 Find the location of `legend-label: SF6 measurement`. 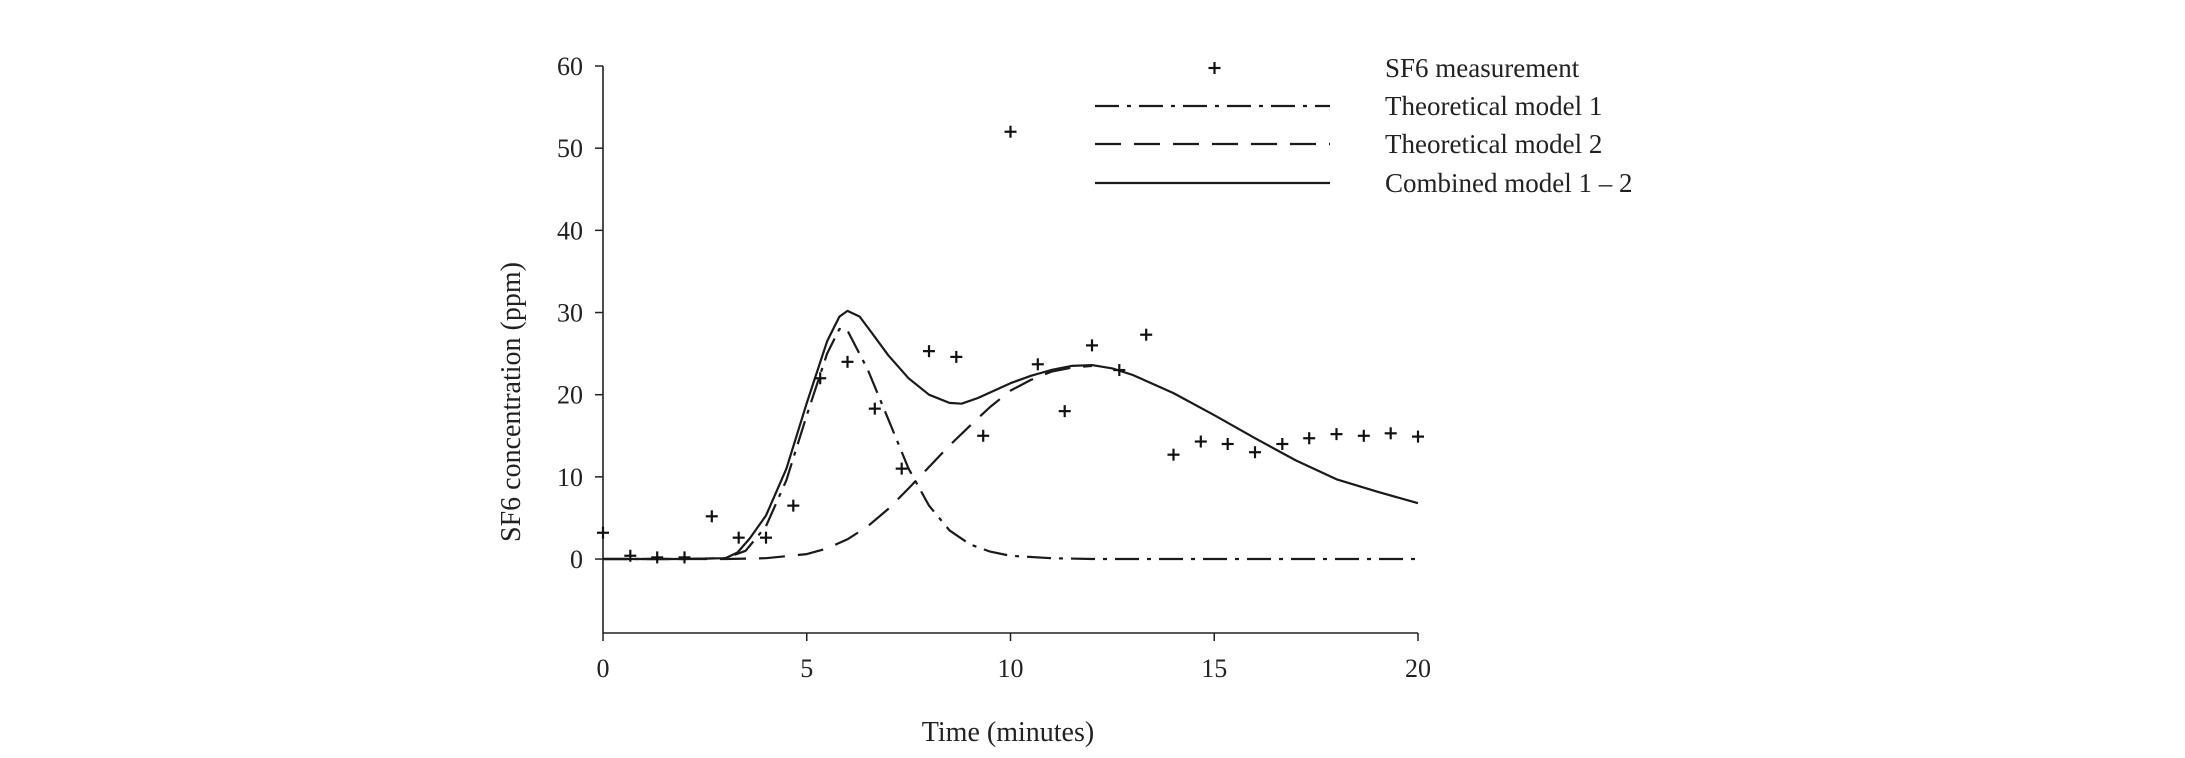

legend-label: SF6 measurement is located at coordinates (1482, 68).